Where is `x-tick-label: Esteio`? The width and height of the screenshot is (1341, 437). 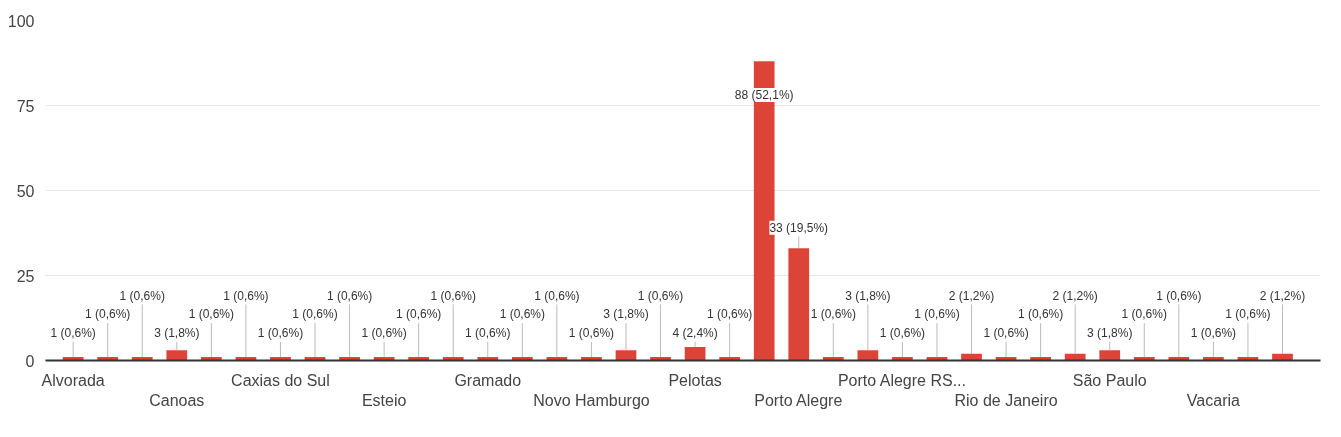 x-tick-label: Esteio is located at coordinates (384, 400).